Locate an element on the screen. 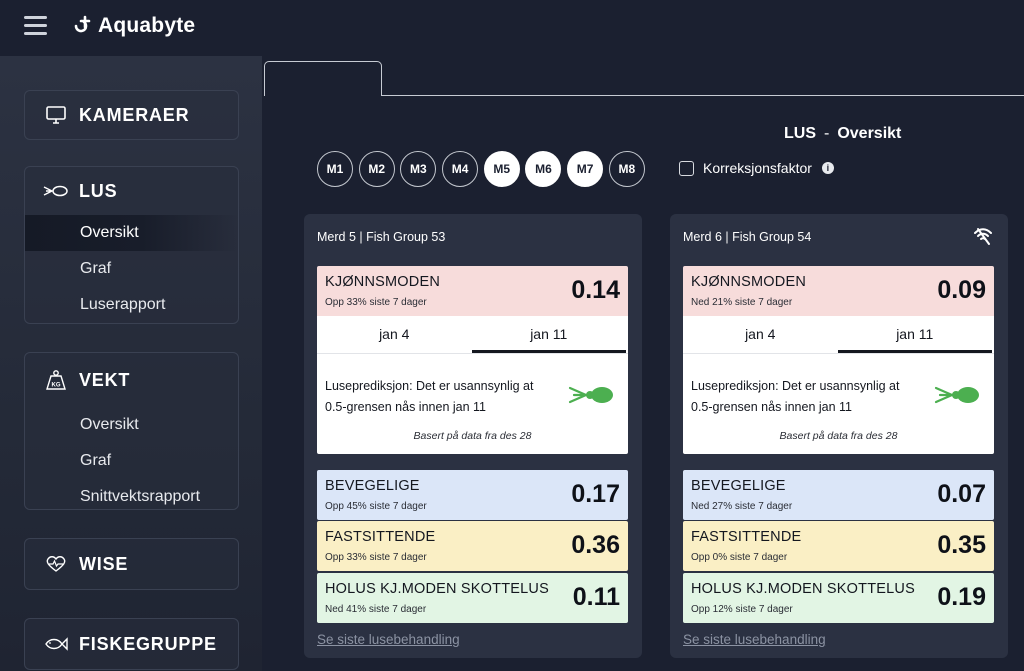 Image resolution: width=1024 pixels, height=671 pixels. fish-group-title: Merd 5 | Fish Group 53 is located at coordinates (381, 237).